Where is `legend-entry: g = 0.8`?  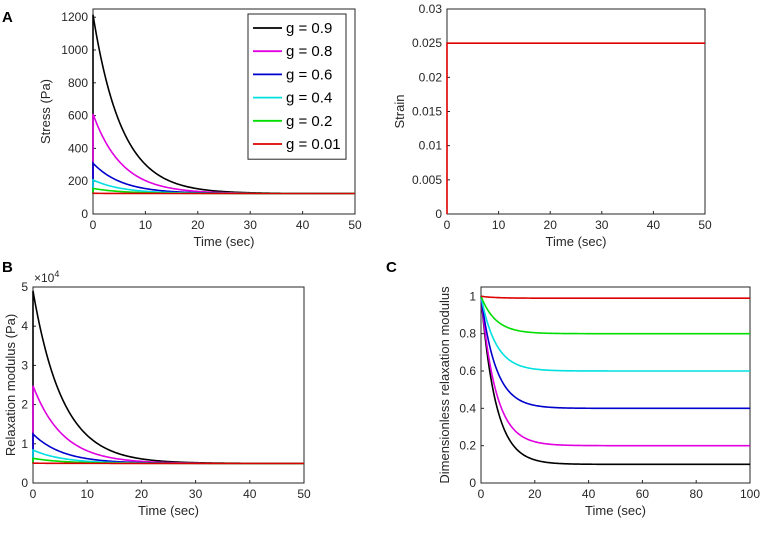 legend-entry: g = 0.8 is located at coordinates (309, 51).